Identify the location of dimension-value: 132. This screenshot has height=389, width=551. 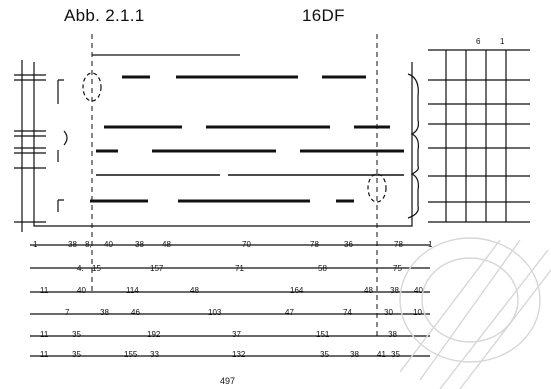
(239, 354).